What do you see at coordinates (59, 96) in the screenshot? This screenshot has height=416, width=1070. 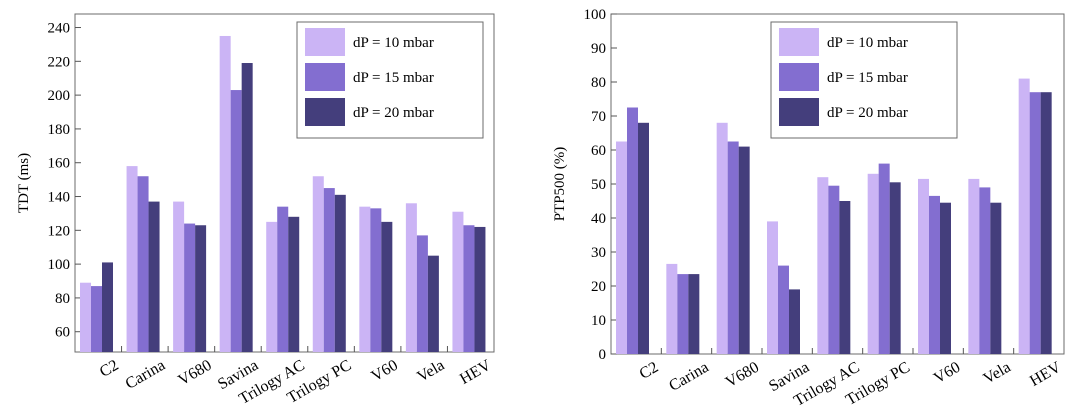 I see `y-tick-label: 200` at bounding box center [59, 96].